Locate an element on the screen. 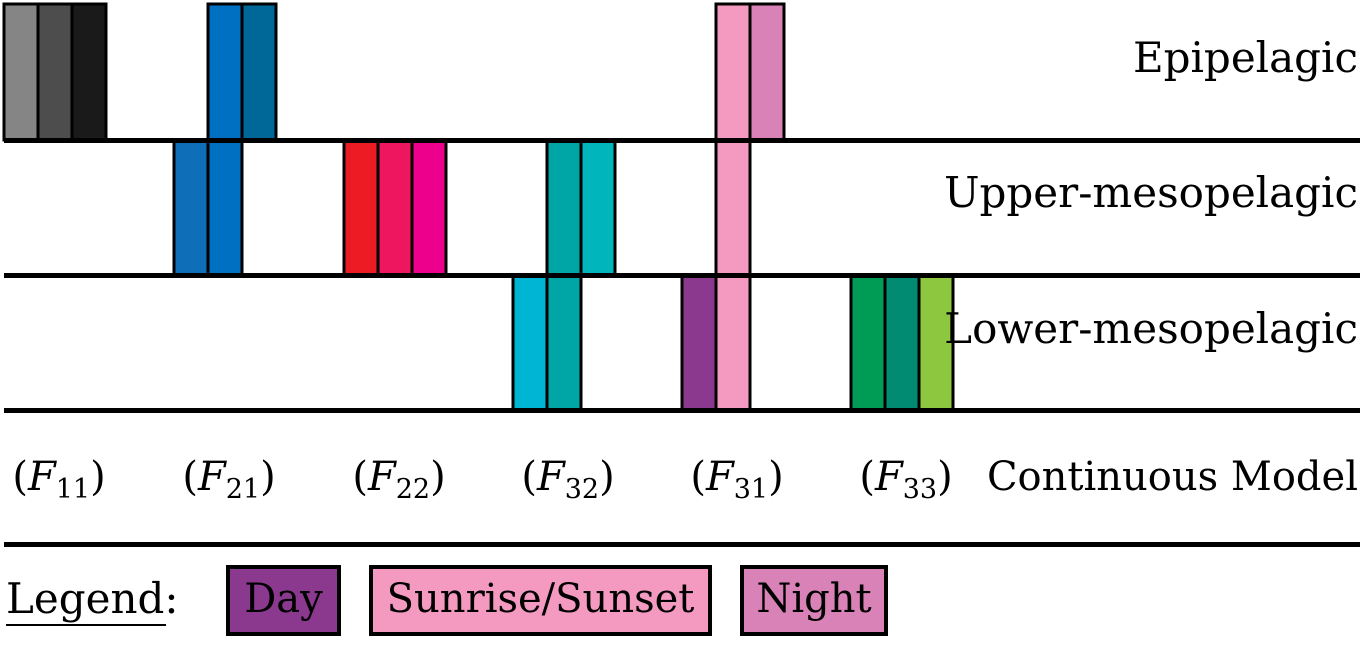 This screenshot has width=1363, height=654. zone-label-upper-mesopelagic: Upper-mesopelagic is located at coordinates (1151, 192).